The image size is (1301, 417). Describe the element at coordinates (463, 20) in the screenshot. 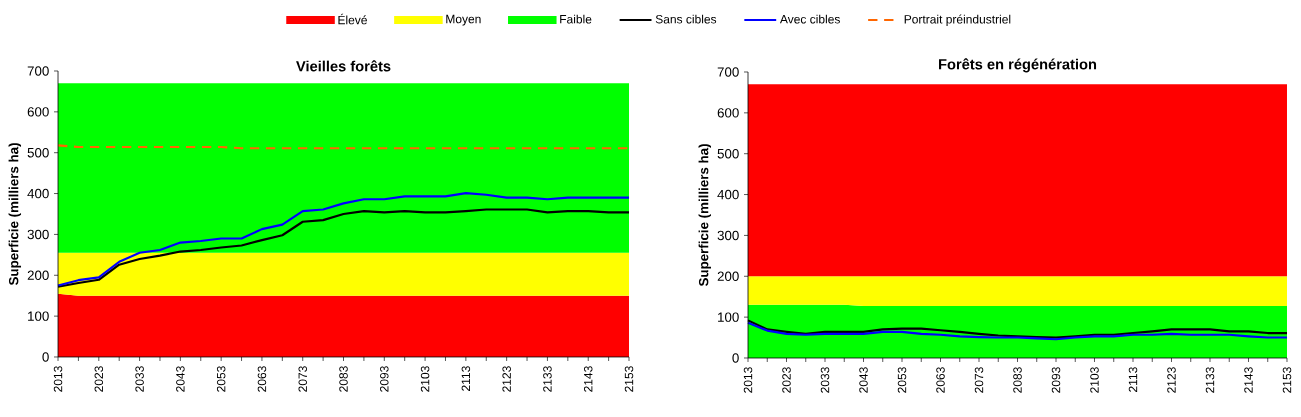

I see `legend-label: Moyen` at that location.